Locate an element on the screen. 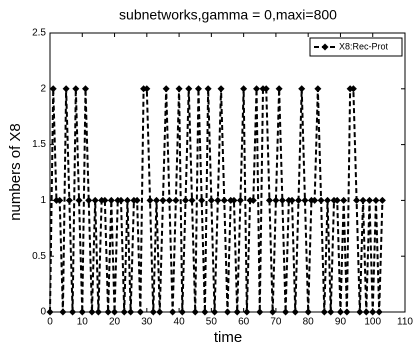  x-tick-label: 70 is located at coordinates (276, 322).